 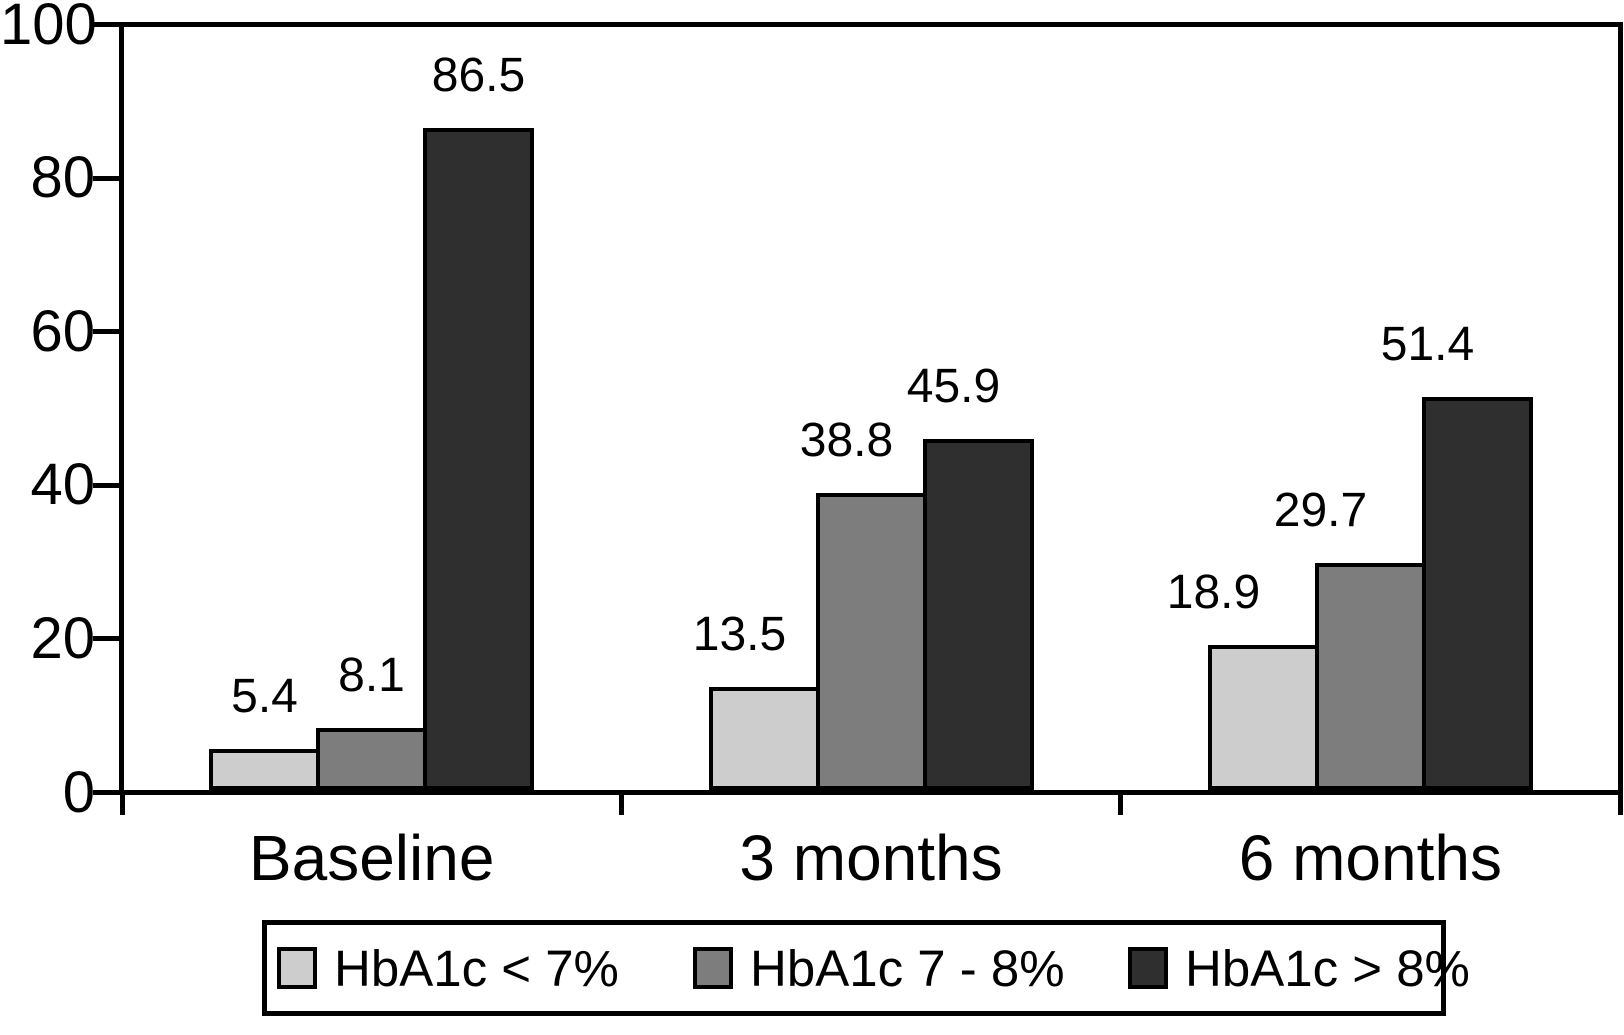 I want to click on legend-label-hba1c-lt7: HbA1c < 7%, so click(x=476, y=968).